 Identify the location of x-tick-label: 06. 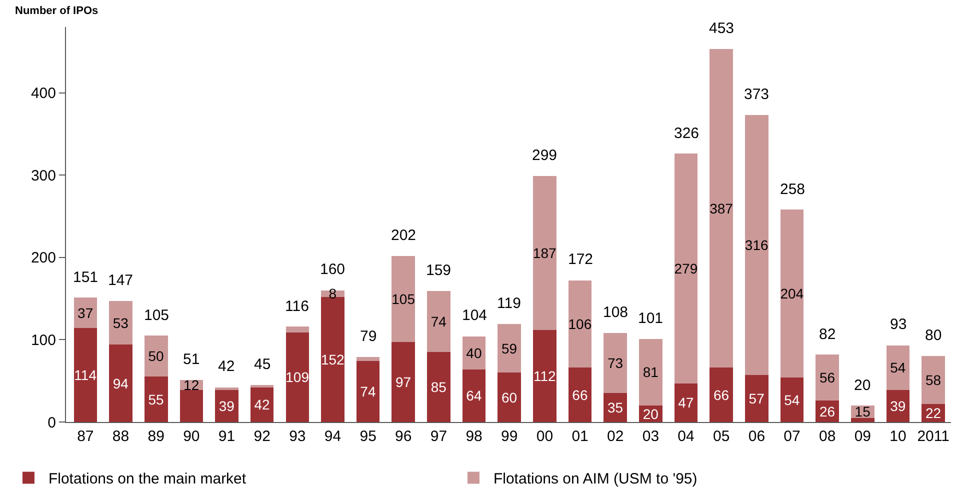
(757, 436).